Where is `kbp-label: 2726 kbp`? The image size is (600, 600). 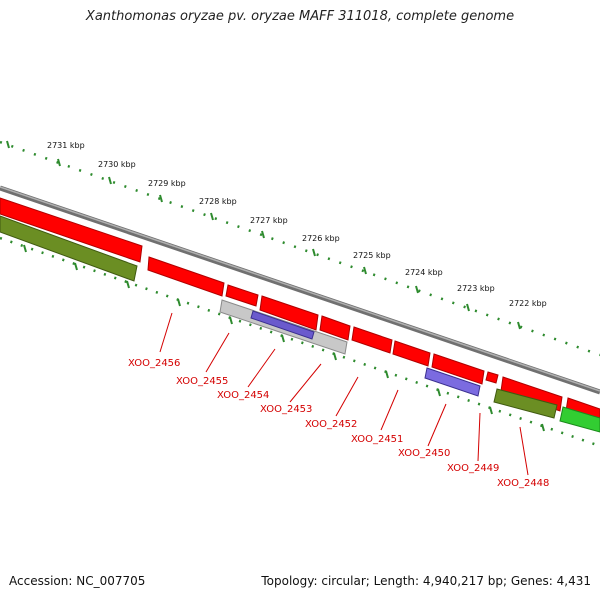
kbp-label: 2726 kbp is located at coordinates (321, 238).